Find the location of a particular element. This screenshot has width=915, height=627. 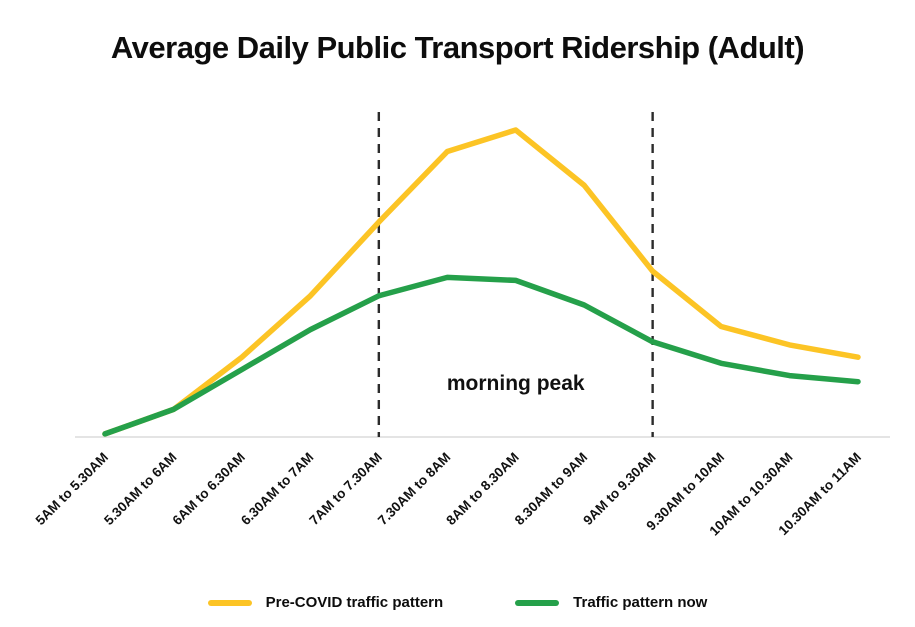

x-axis-label: 8AM to 8.30AM is located at coordinates (482, 489).